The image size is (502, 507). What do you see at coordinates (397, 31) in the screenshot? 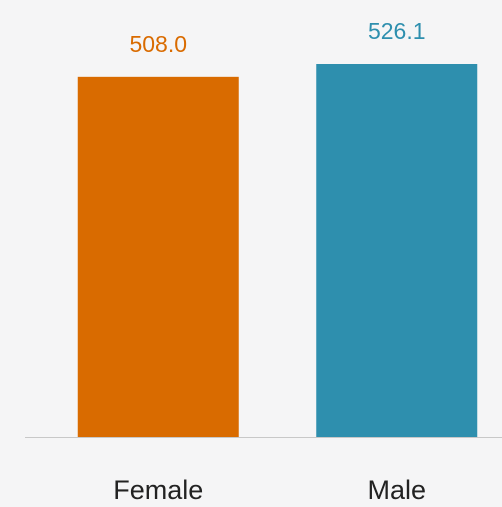
I see `value-label: 526.1` at bounding box center [397, 31].